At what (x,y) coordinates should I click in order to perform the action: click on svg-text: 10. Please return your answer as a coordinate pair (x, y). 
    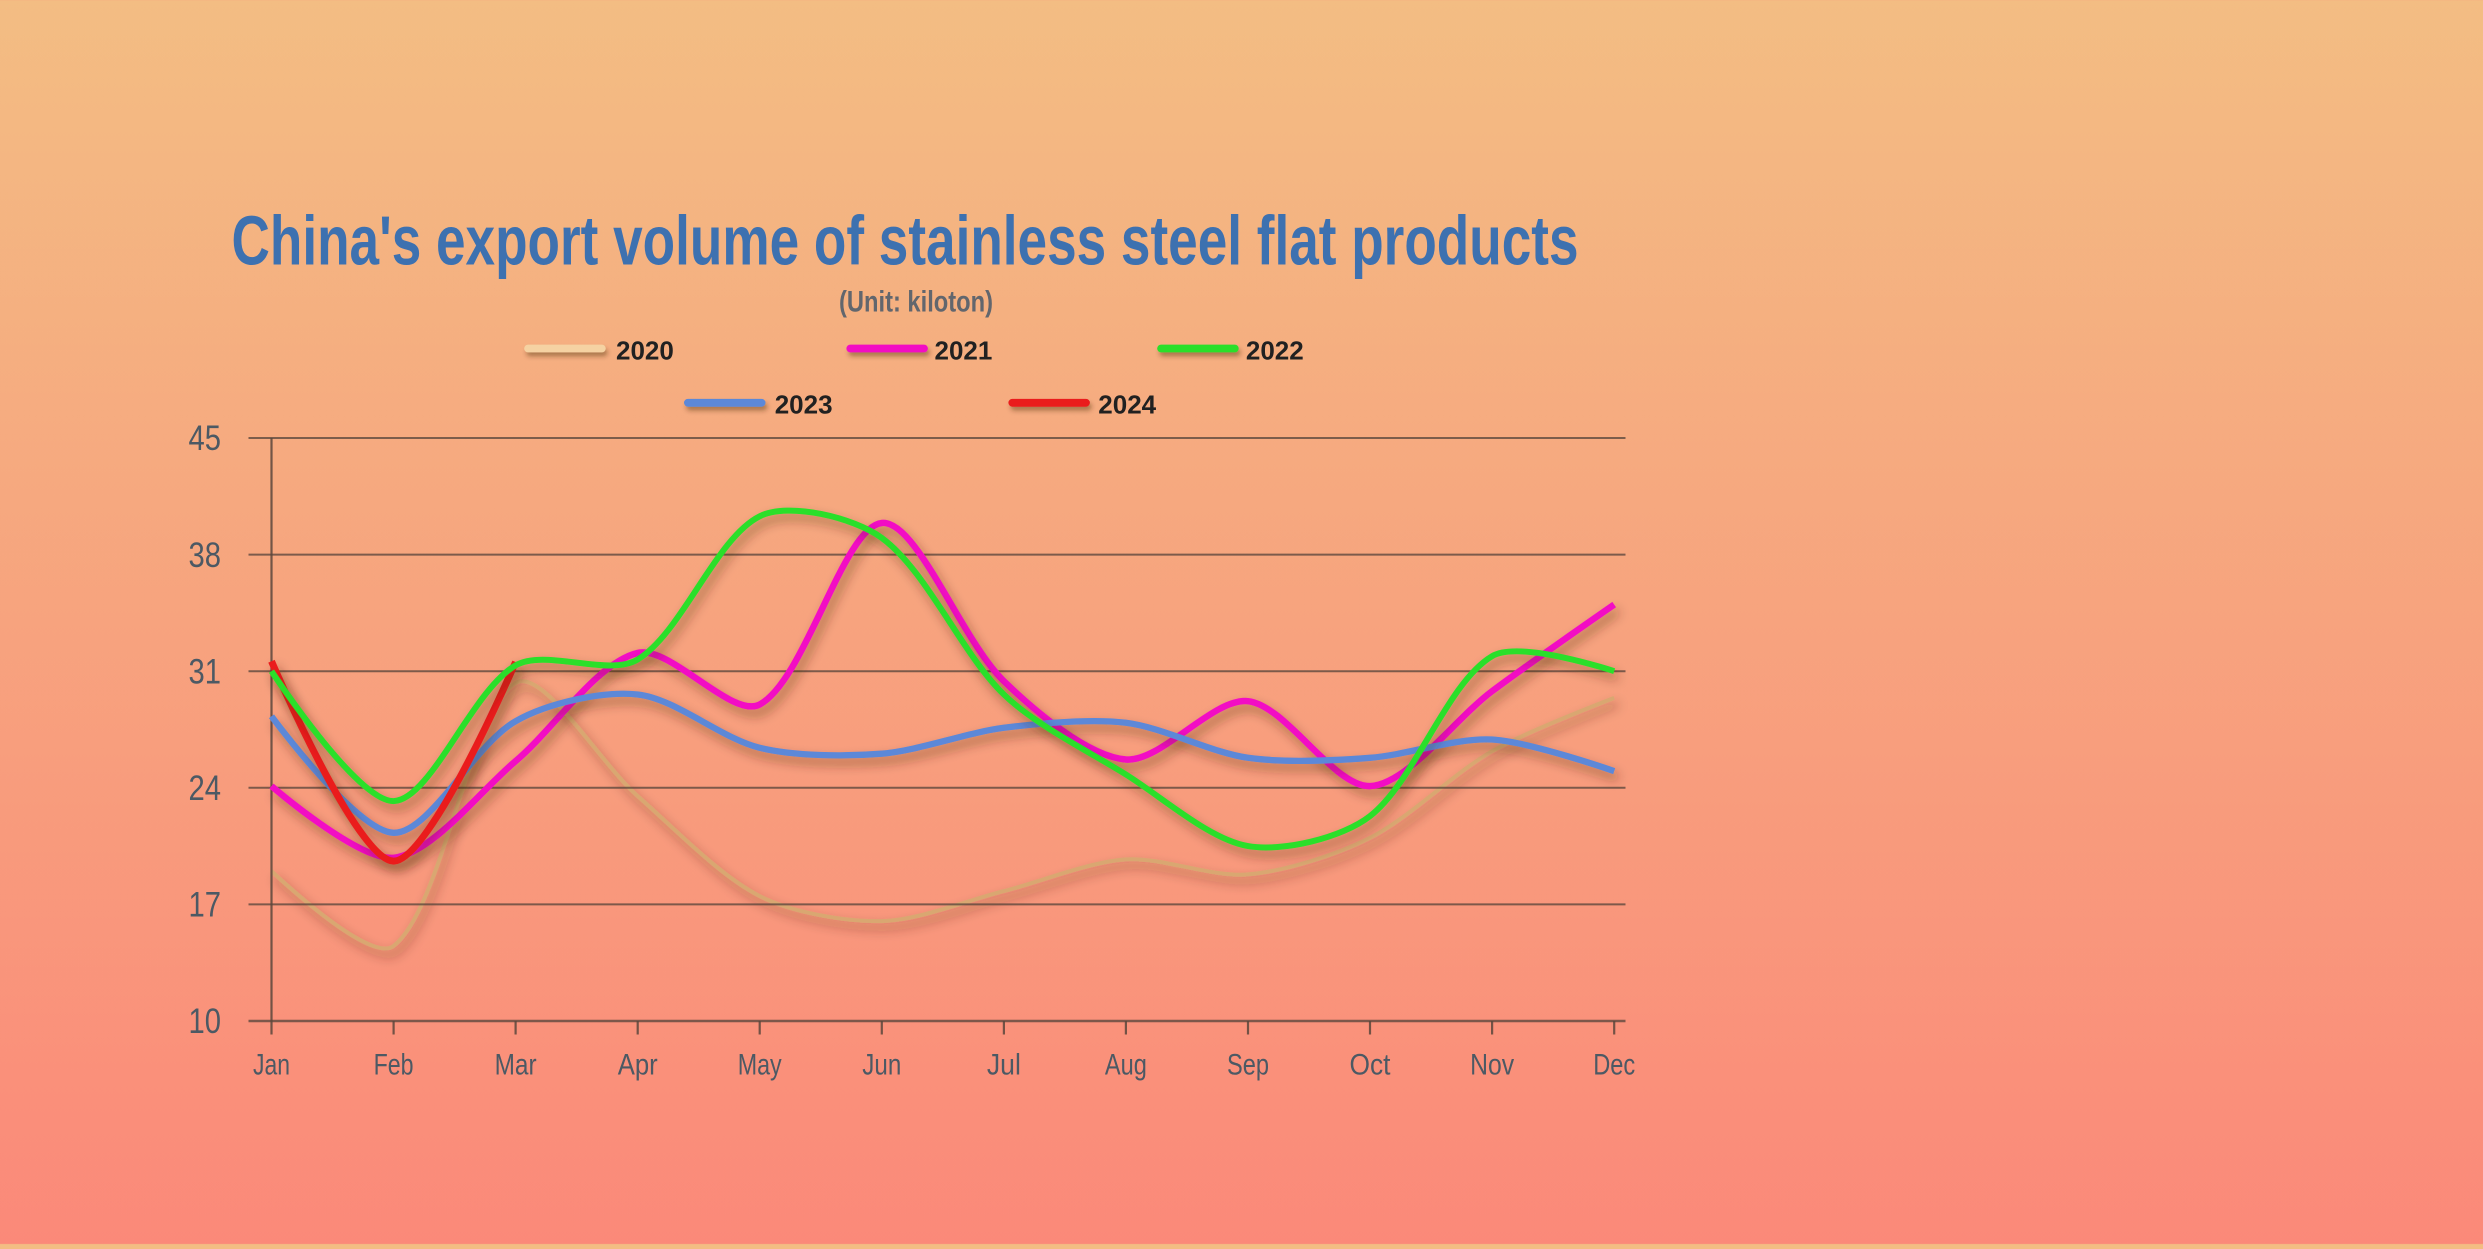
    Looking at the image, I should click on (205, 1021).